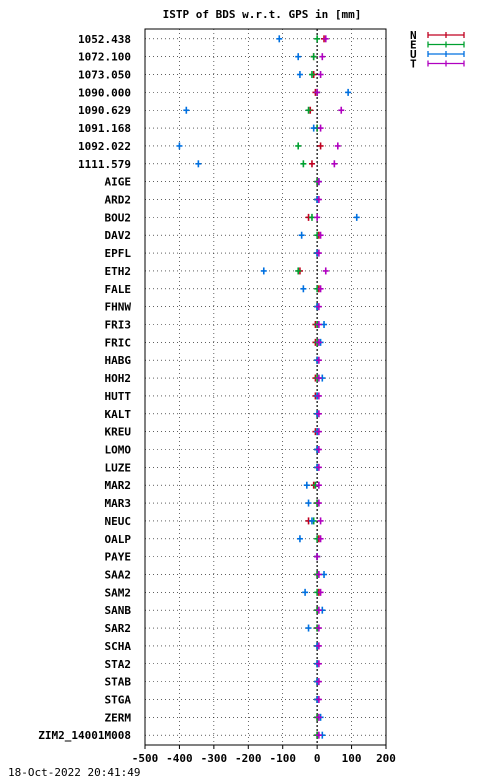  What do you see at coordinates (104, 39) in the screenshot?
I see `station-label: 1052.438` at bounding box center [104, 39].